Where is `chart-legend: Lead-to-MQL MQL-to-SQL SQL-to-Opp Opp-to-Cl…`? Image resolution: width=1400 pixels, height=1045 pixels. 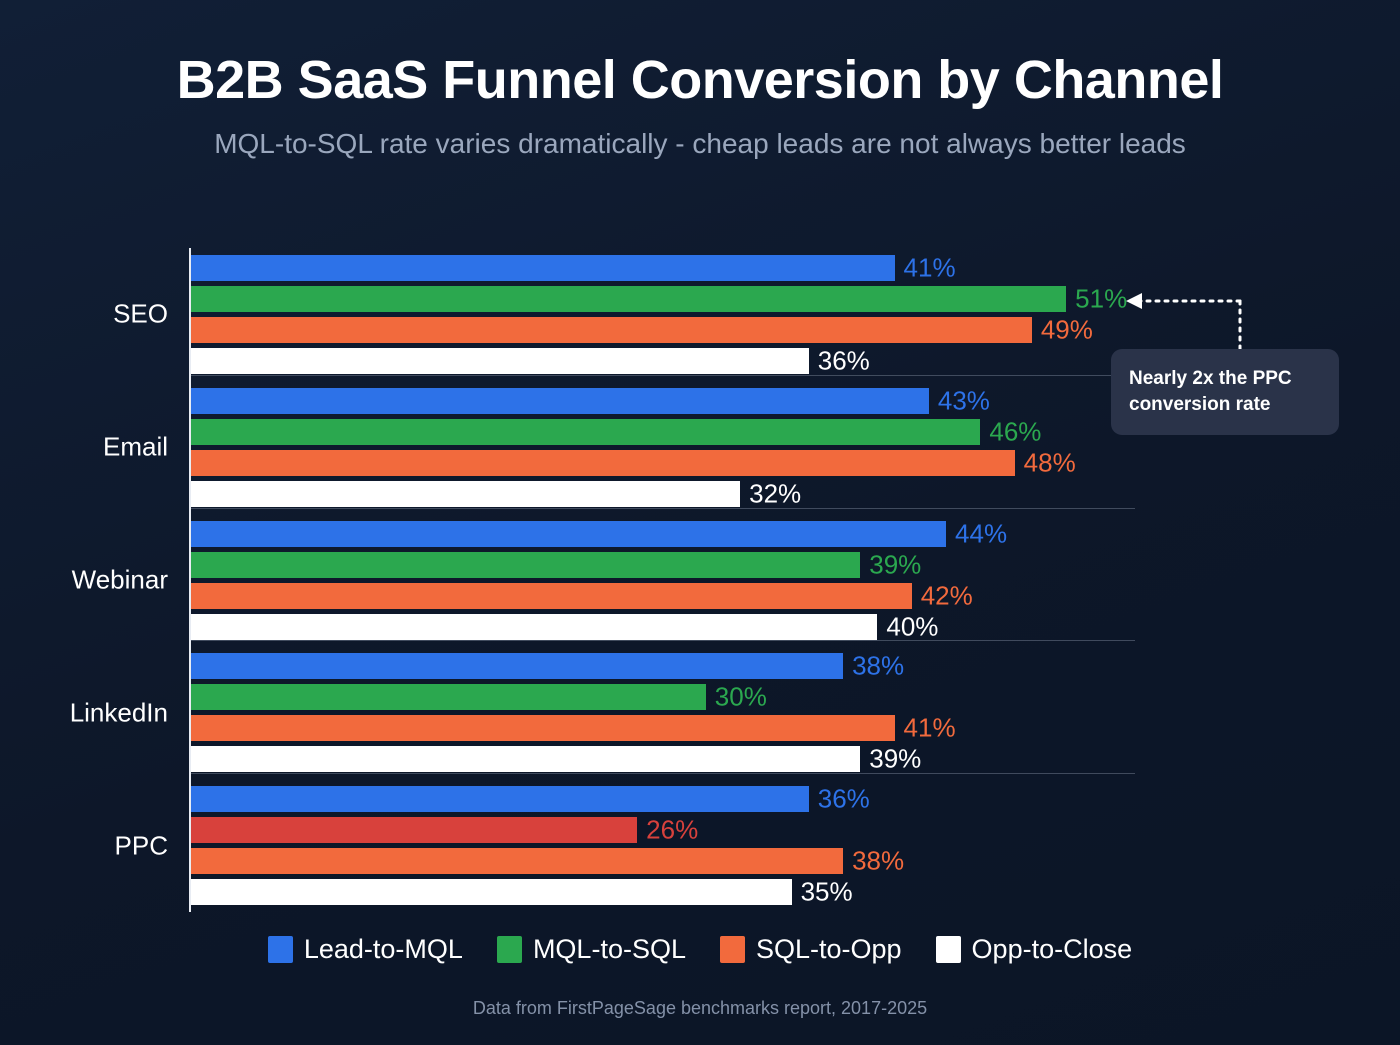
chart-legend: Lead-to-MQL MQL-to-SQL SQL-to-Opp Opp-to-Cl… is located at coordinates (700, 949).